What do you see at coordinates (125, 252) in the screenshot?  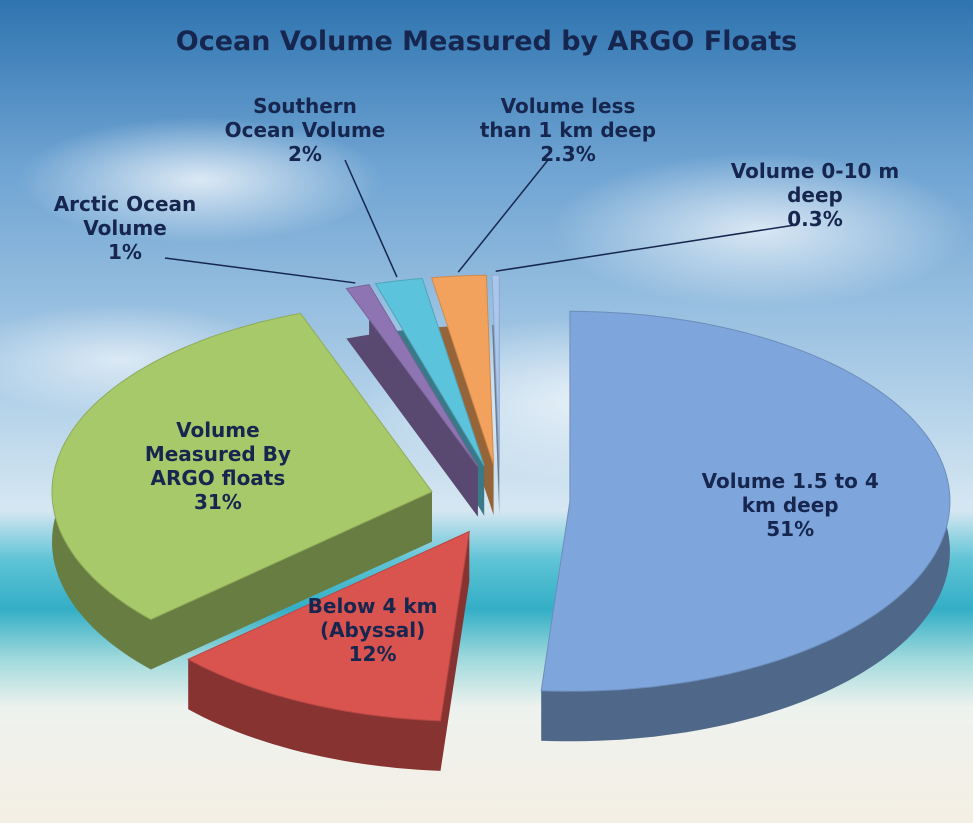 I see `slice-value-label: 1%` at bounding box center [125, 252].